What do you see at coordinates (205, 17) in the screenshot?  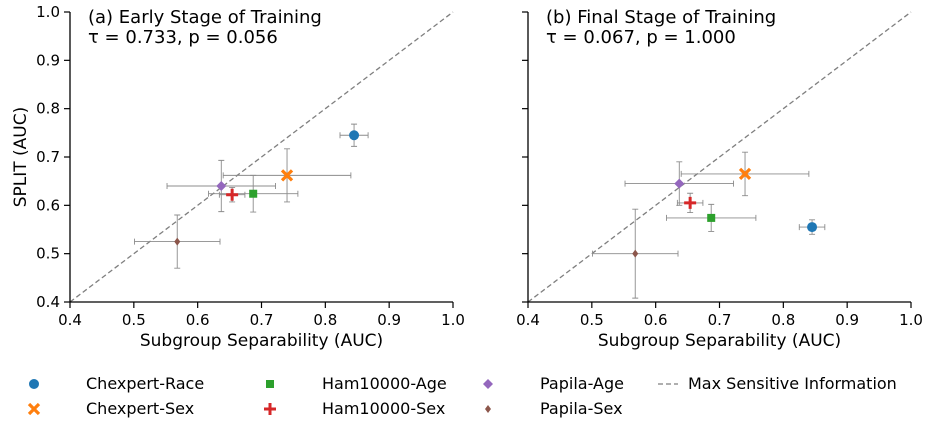 I see `panel-title: (a) Early Stage of Training` at bounding box center [205, 17].